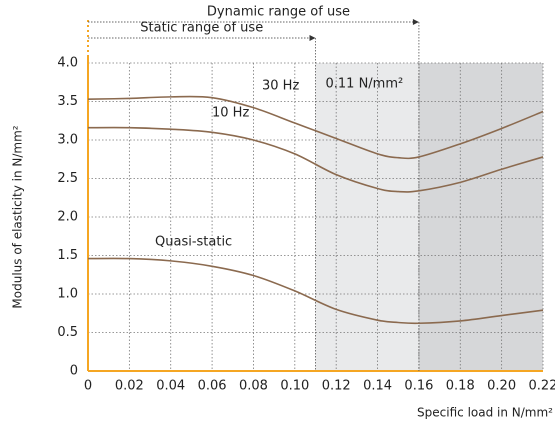 The height and width of the screenshot is (425, 555). What do you see at coordinates (336, 386) in the screenshot?
I see `x-tick-label: 0.12` at bounding box center [336, 386].